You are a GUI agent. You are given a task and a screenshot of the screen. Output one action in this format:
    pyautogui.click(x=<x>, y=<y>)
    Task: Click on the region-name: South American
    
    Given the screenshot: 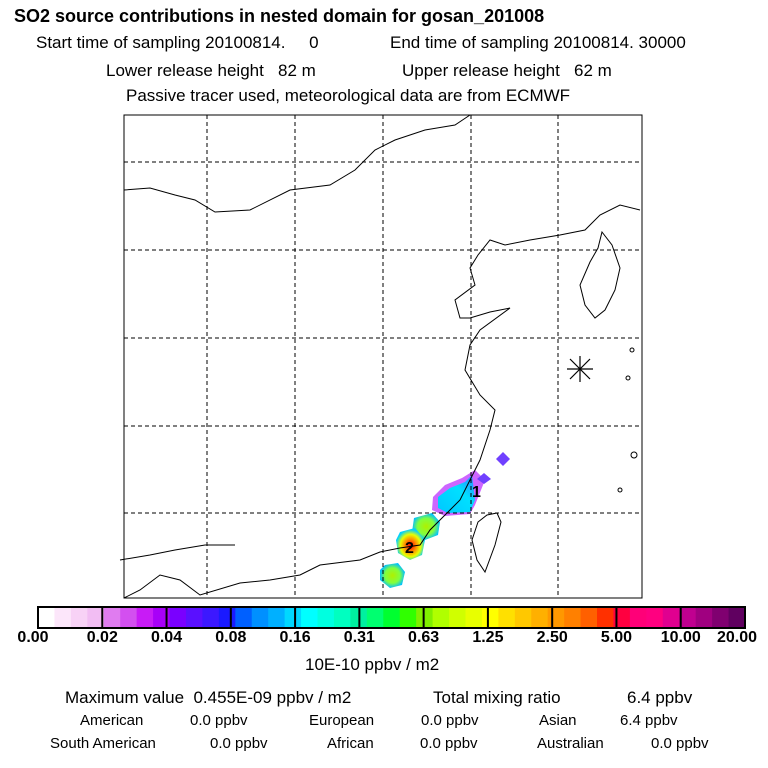 What is the action you would take?
    pyautogui.click(x=103, y=743)
    